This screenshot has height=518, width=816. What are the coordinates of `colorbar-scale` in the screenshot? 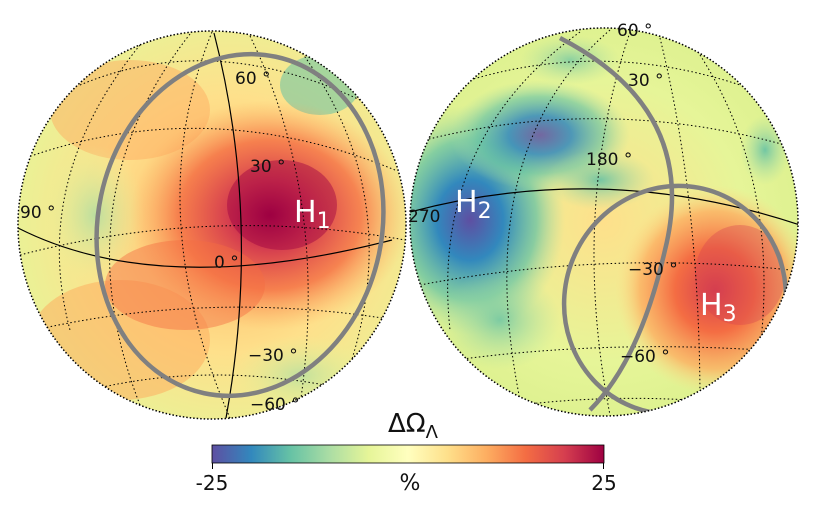 It's located at (408, 454).